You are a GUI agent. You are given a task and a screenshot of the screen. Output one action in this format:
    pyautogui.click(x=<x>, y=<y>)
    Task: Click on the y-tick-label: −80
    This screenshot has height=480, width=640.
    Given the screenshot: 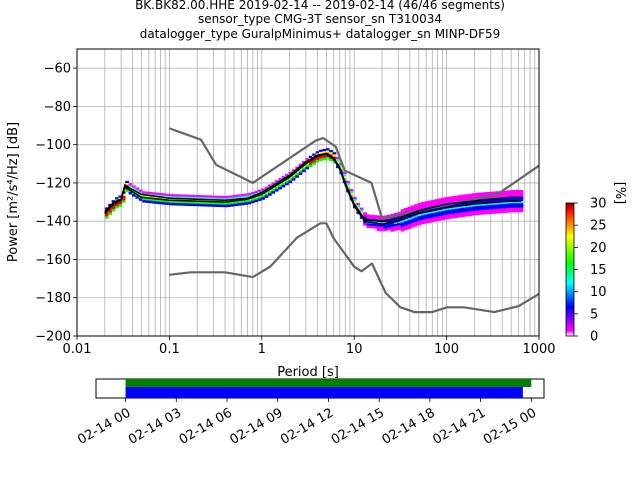 What is the action you would take?
    pyautogui.click(x=57, y=107)
    